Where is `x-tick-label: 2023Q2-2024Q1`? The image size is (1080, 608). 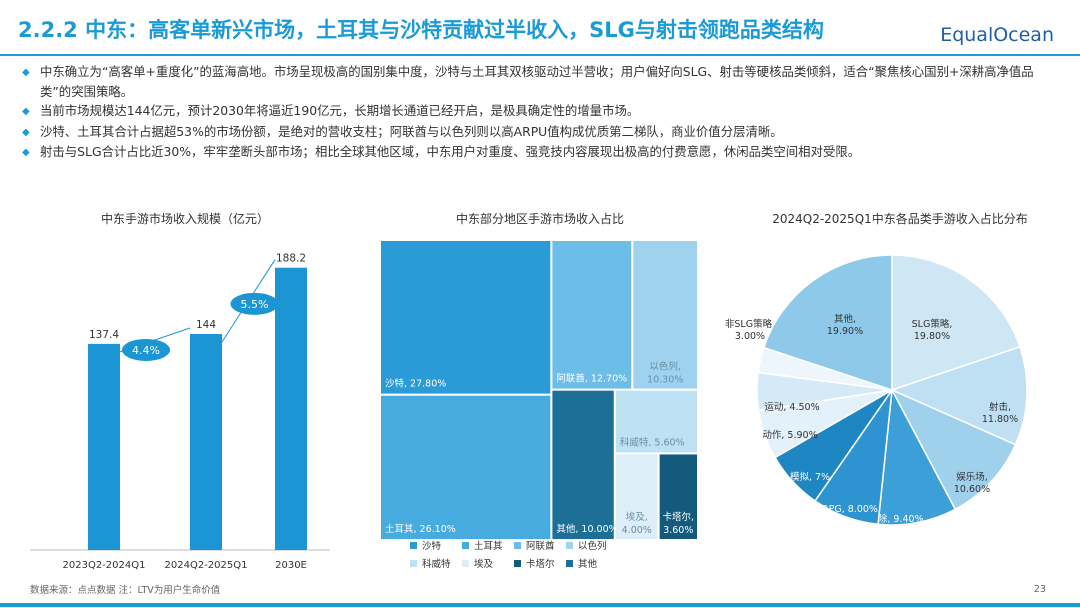 x-tick-label: 2023Q2-2024Q1 is located at coordinates (104, 565).